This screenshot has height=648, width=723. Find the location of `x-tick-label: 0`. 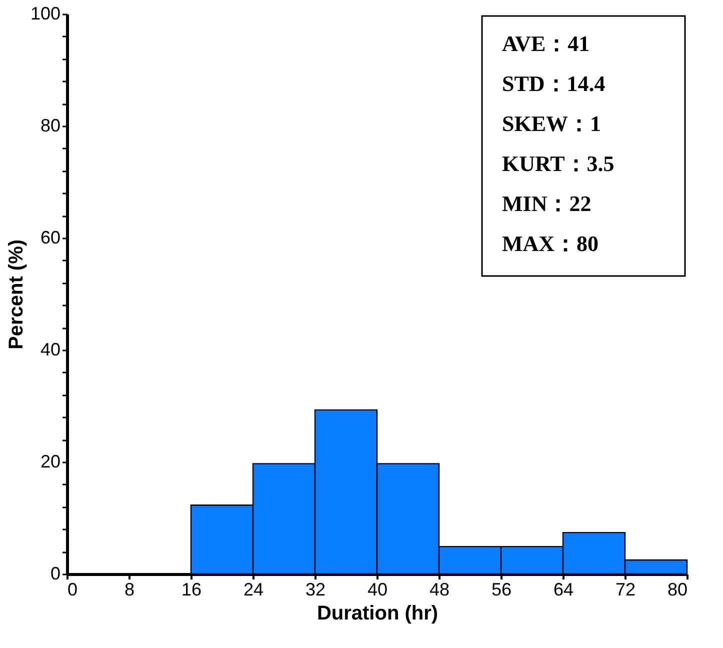

x-tick-label: 0 is located at coordinates (73, 590).